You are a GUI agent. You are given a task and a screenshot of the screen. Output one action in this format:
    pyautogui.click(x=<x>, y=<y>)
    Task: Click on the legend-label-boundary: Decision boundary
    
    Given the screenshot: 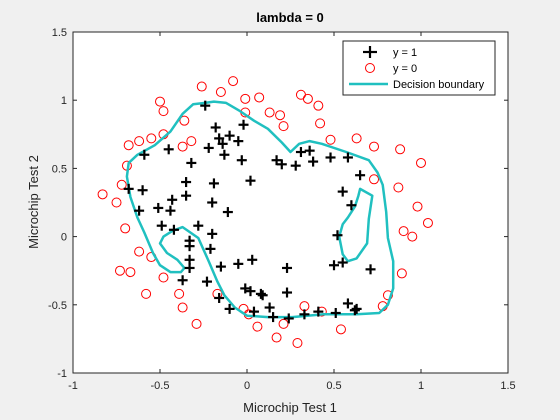 What is the action you would take?
    pyautogui.click(x=439, y=85)
    